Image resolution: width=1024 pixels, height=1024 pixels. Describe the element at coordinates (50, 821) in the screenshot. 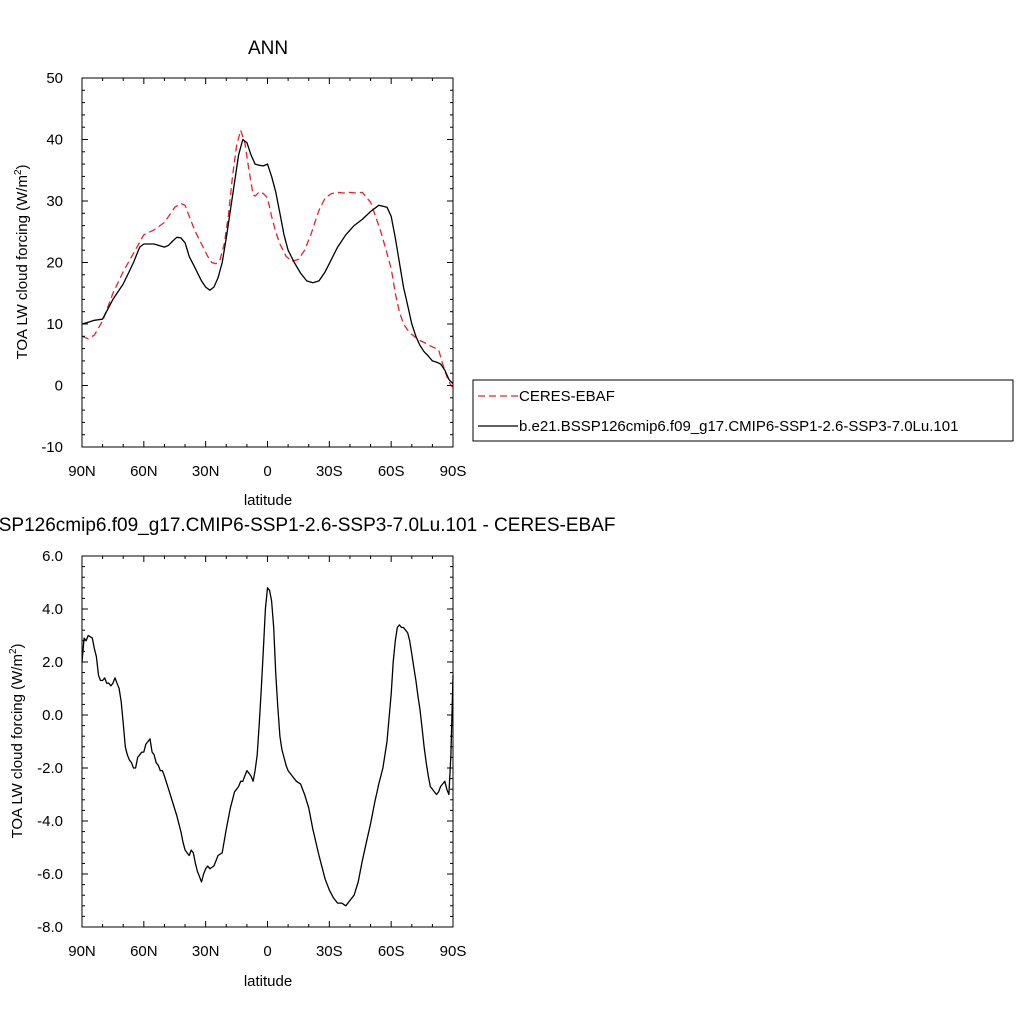

I see `y-tick-label-1-2: -4.0` at that location.